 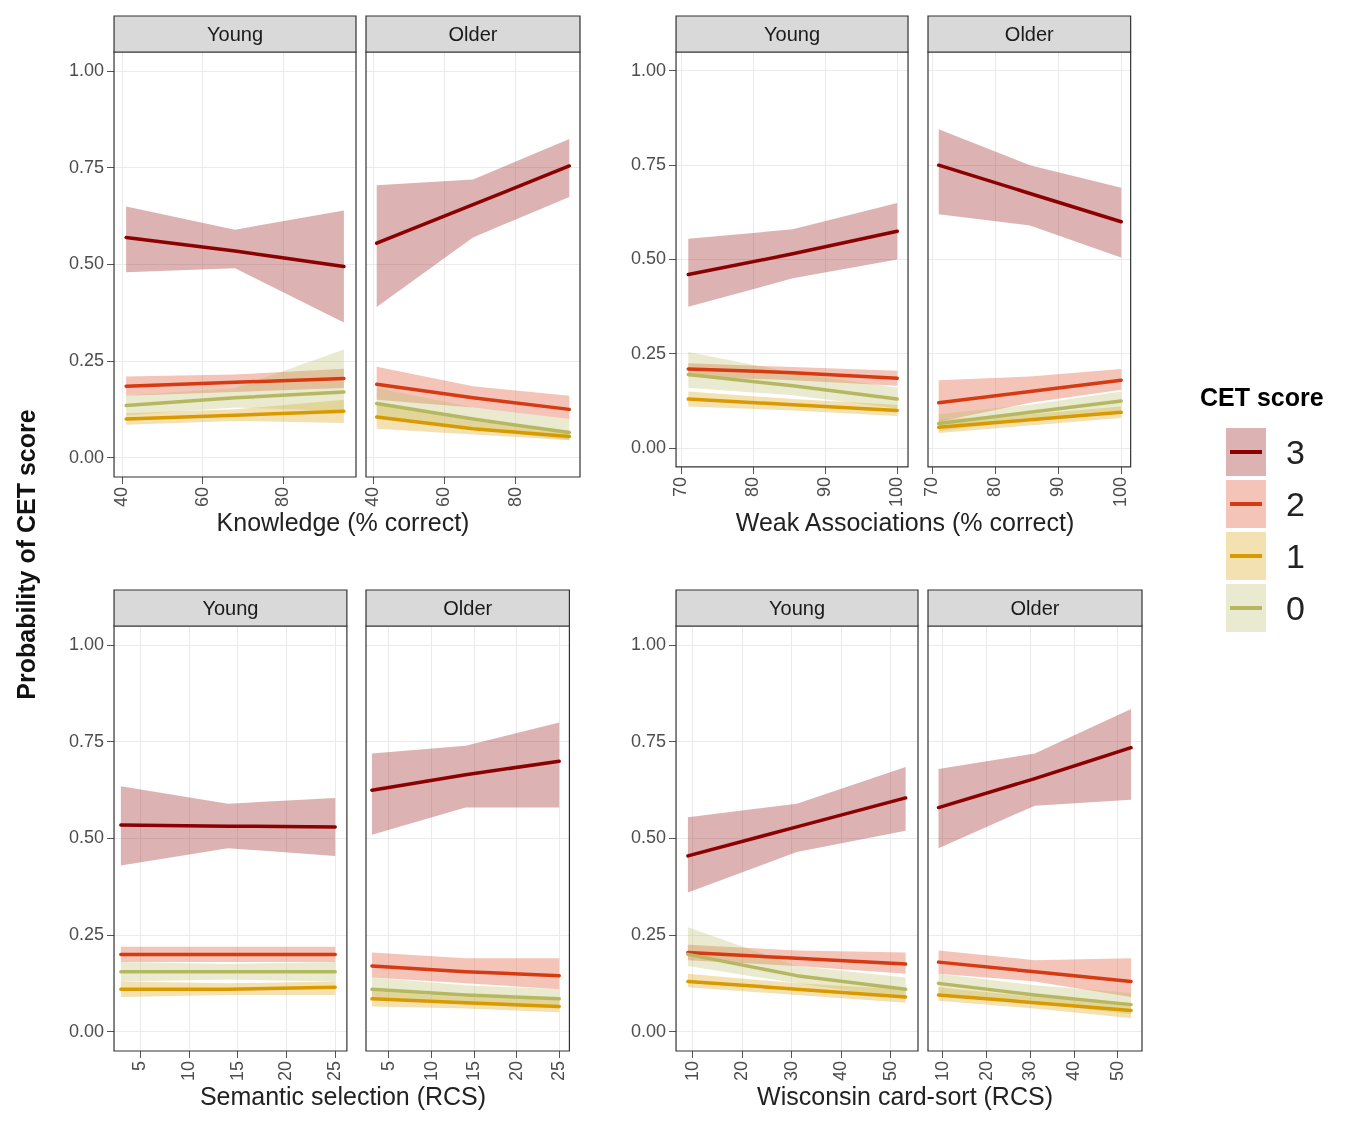 I want to click on legend-label: 3, so click(x=1295, y=452).